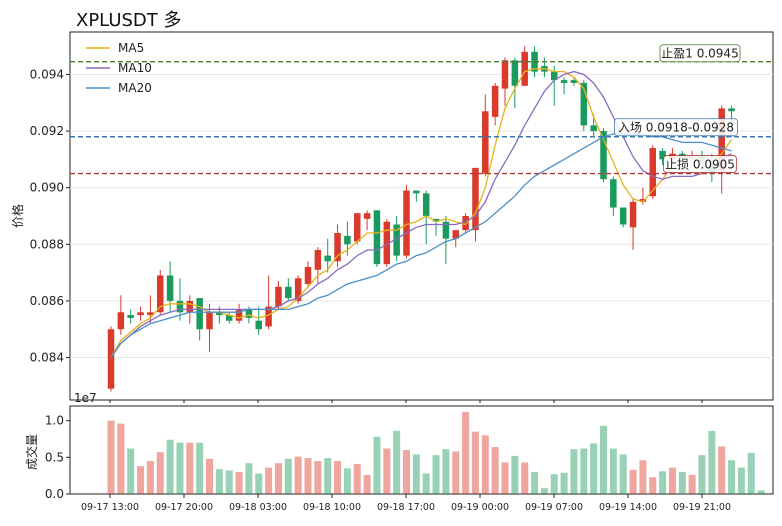 The height and width of the screenshot is (526, 782). What do you see at coordinates (129, 20) in the screenshot?
I see `chart-title: XPLUSDT 多` at bounding box center [129, 20].